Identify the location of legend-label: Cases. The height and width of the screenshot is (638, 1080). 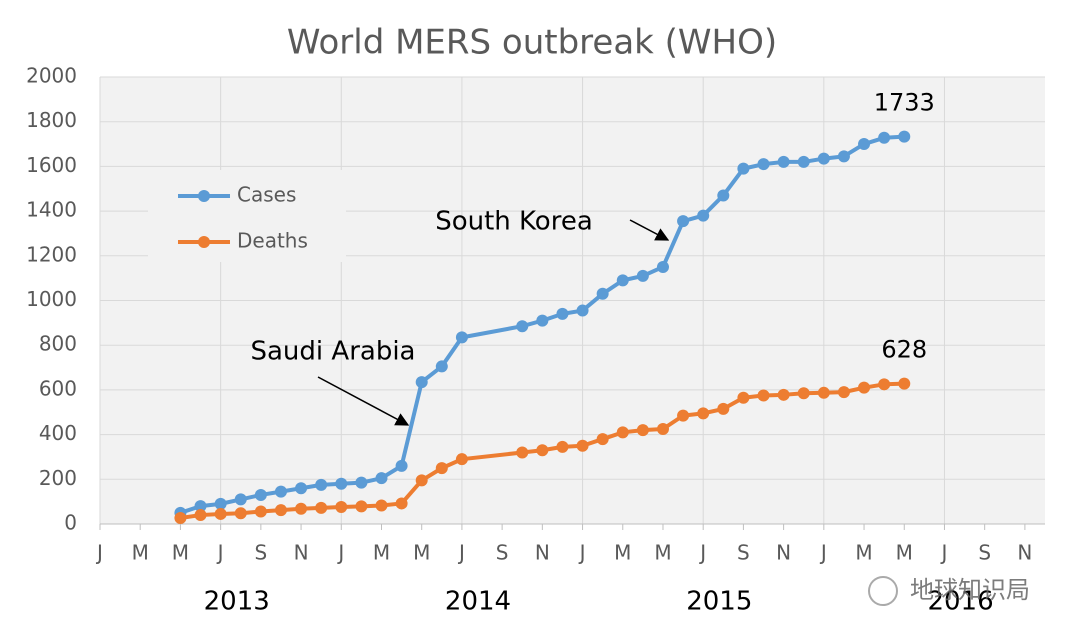
(266, 195).